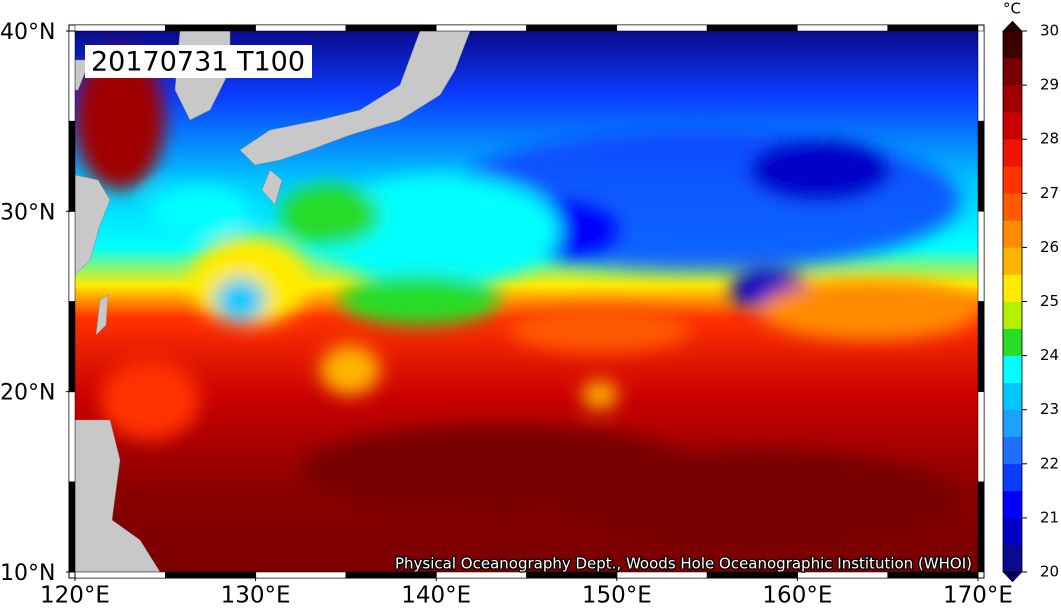 The height and width of the screenshot is (610, 1061). I want to click on x-tick-label: 170°E, so click(978, 596).